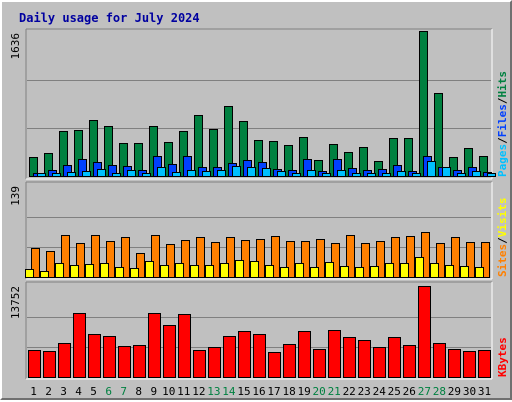 This screenshot has width=512, height=402. Describe the element at coordinates (198, 391) in the screenshot. I see `x-tick-label: 12` at that location.